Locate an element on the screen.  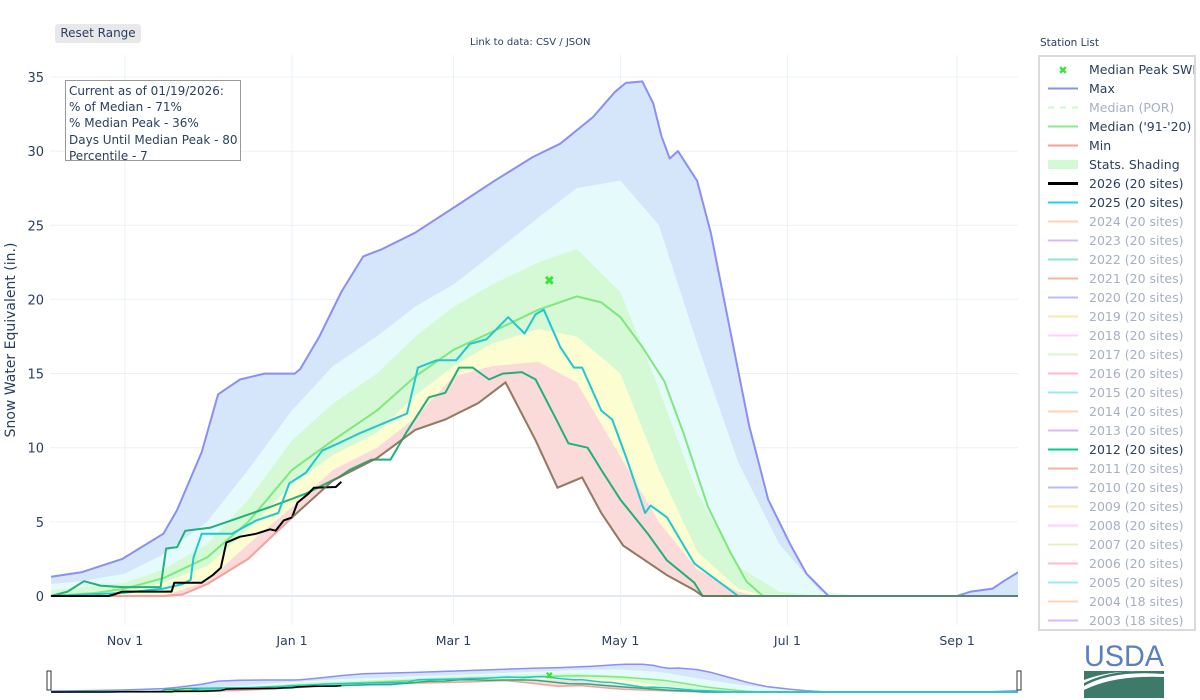
legend-item-2007-20-sites: 2007 (20 sites) is located at coordinates (1117, 544).